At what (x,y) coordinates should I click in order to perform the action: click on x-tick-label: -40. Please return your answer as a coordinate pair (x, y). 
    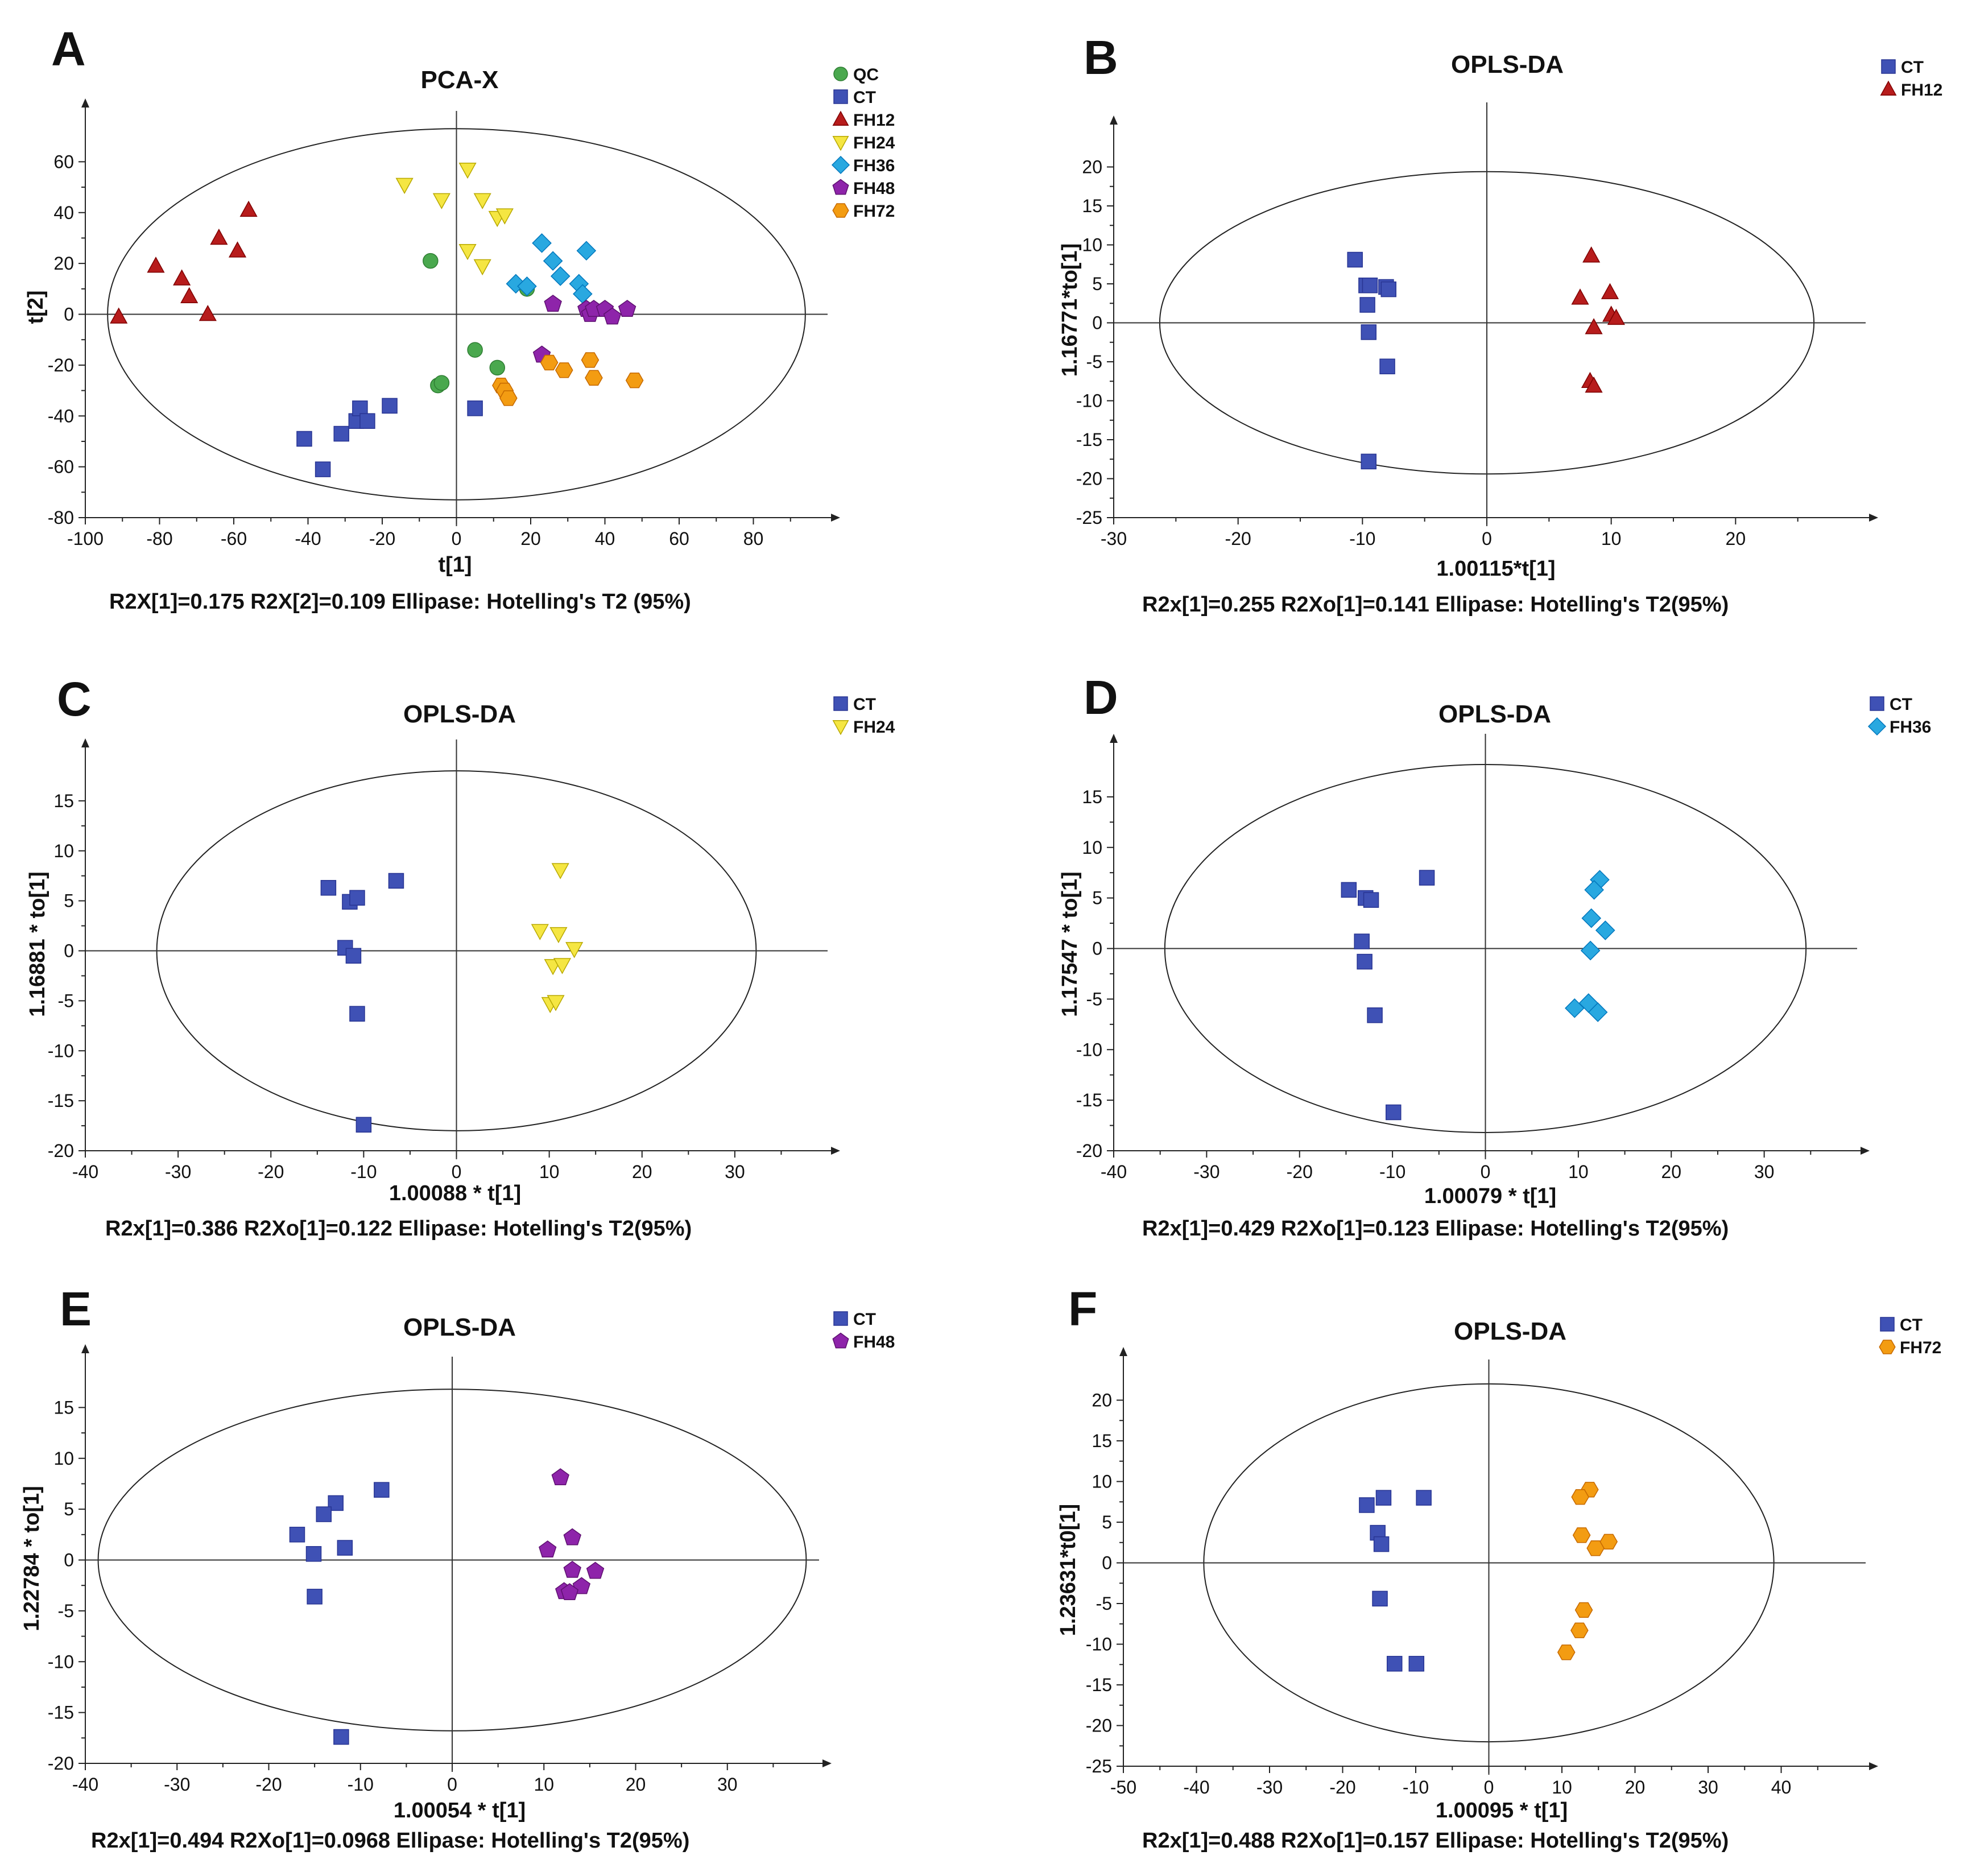
    Looking at the image, I should click on (85, 1784).